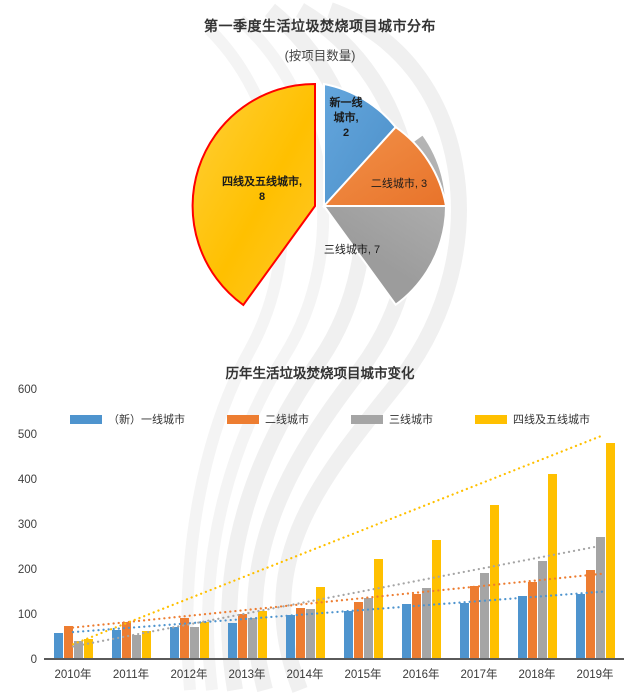 The image size is (640, 695). What do you see at coordinates (346, 118) in the screenshot?
I see `pie-label-new-tier1: 新一线 城市, 2` at bounding box center [346, 118].